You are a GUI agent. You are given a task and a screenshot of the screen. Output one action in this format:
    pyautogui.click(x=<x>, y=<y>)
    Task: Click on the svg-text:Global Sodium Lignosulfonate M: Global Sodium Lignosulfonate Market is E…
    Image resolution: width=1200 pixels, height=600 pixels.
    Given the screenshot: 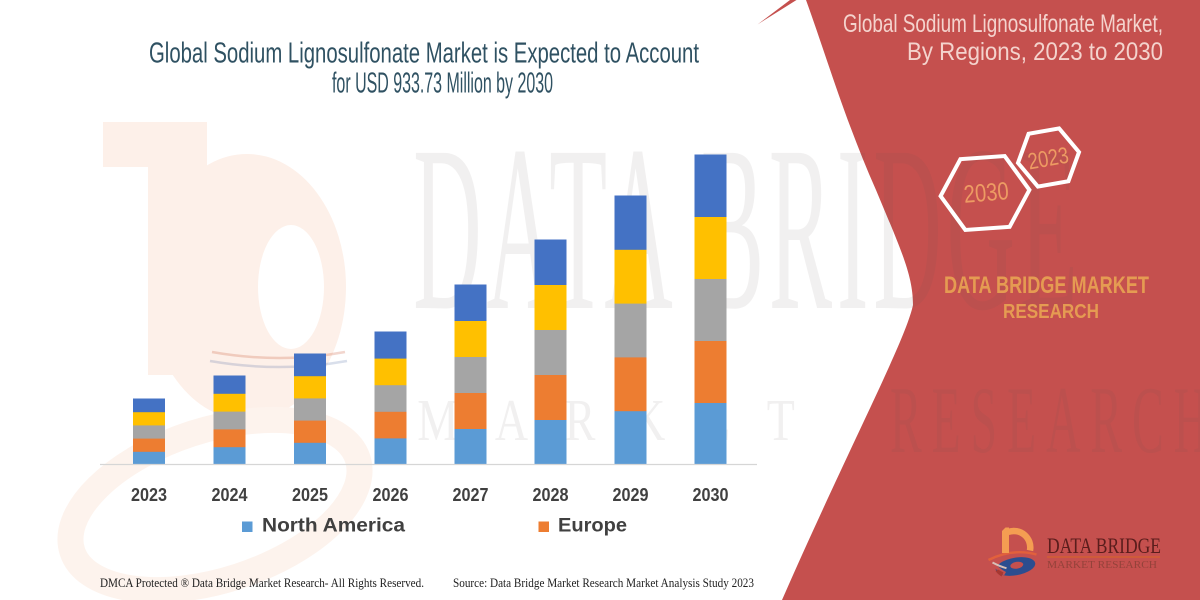 What is the action you would take?
    pyautogui.click(x=424, y=54)
    